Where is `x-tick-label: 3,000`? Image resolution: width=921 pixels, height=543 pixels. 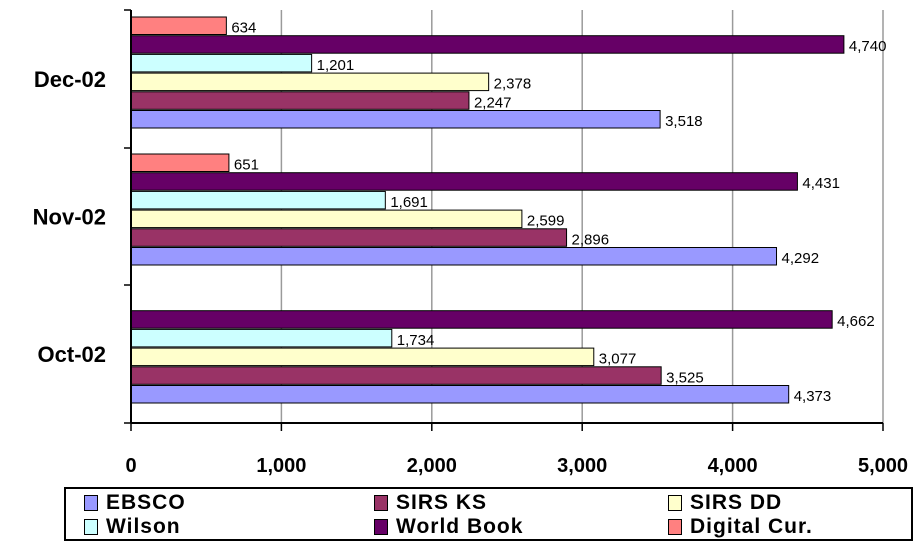
x-tick-label: 3,000 is located at coordinates (582, 466).